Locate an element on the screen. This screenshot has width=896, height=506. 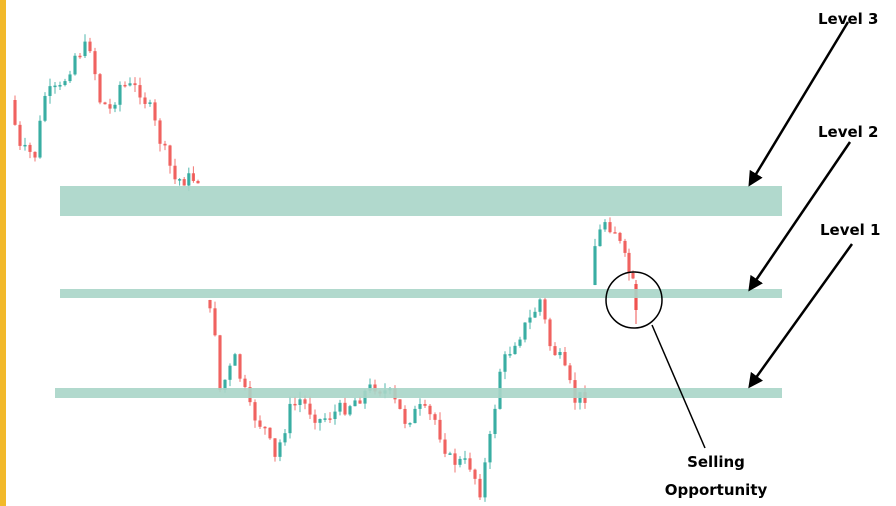
pointer-line is located at coordinates (678, 386).